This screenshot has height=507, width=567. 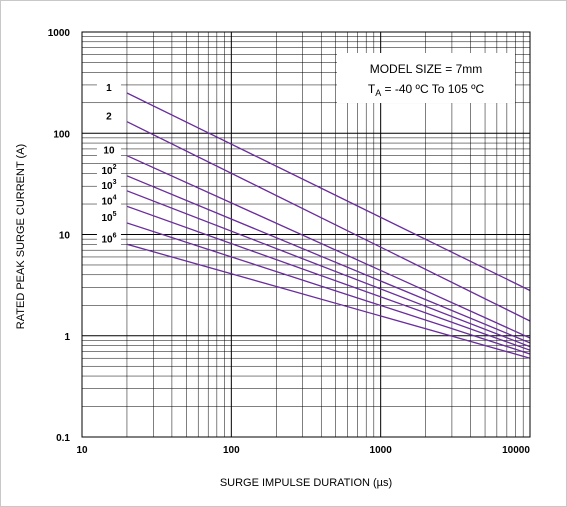 I want to click on y-tick-label: 1, so click(x=67, y=337).